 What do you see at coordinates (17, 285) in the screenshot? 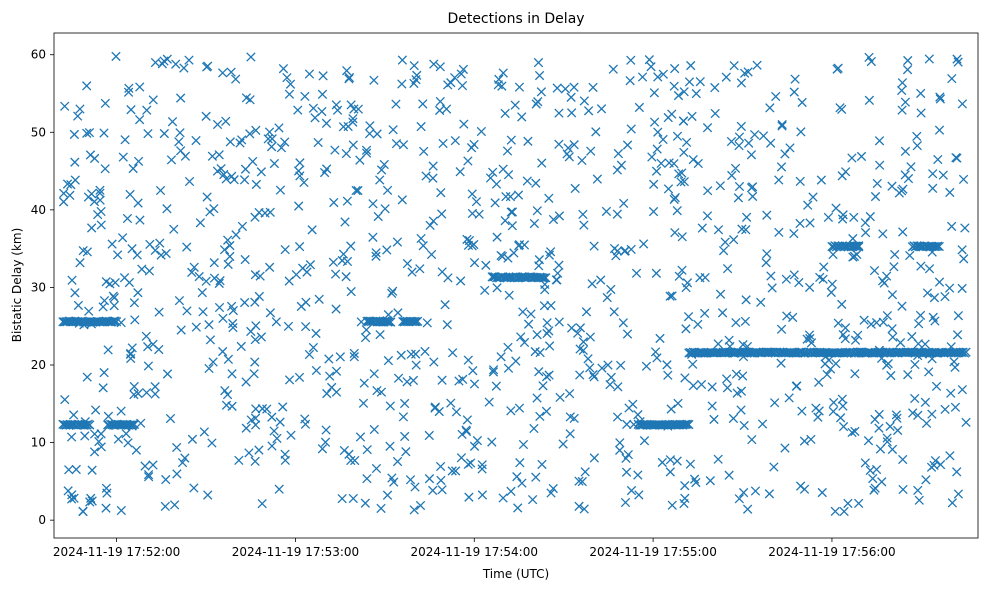
I see `y-axis-label: Bistatic Delay (km)` at bounding box center [17, 285].